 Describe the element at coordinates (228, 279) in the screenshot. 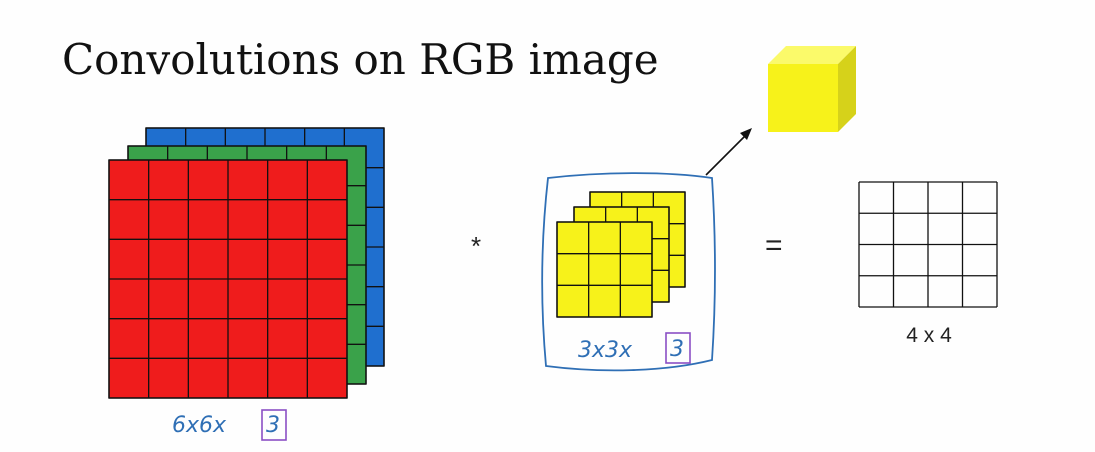

I see `red-channel-lines` at that location.